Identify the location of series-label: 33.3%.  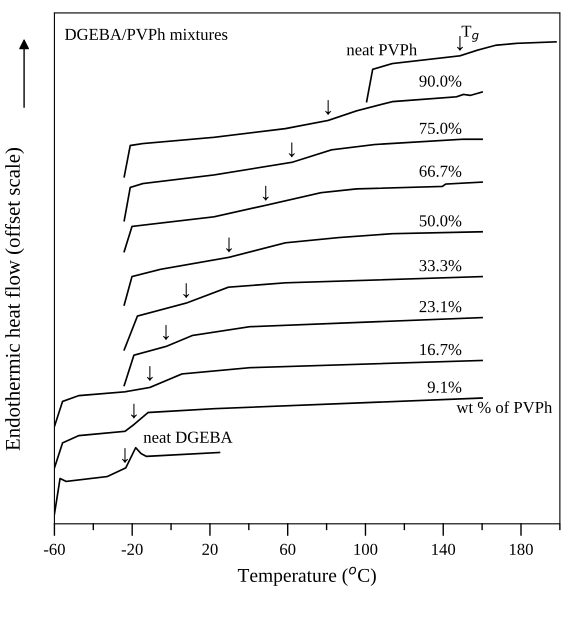
(441, 266).